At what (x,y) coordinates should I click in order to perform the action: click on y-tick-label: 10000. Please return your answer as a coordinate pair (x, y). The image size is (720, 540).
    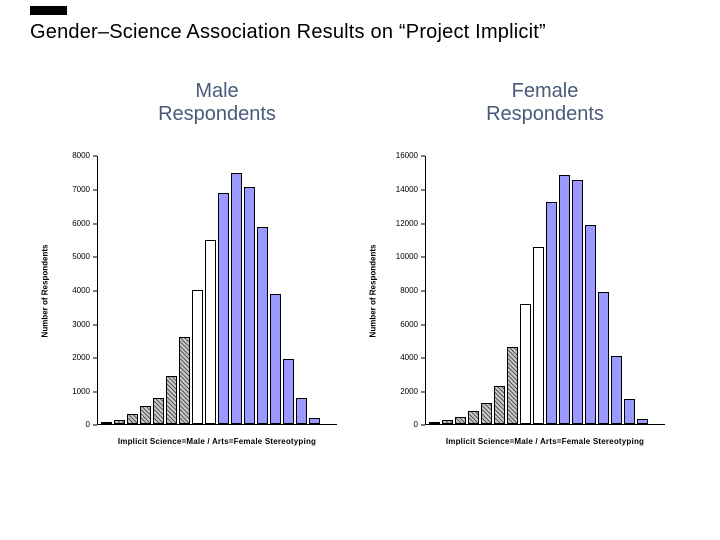
    Looking at the image, I should click on (406, 257).